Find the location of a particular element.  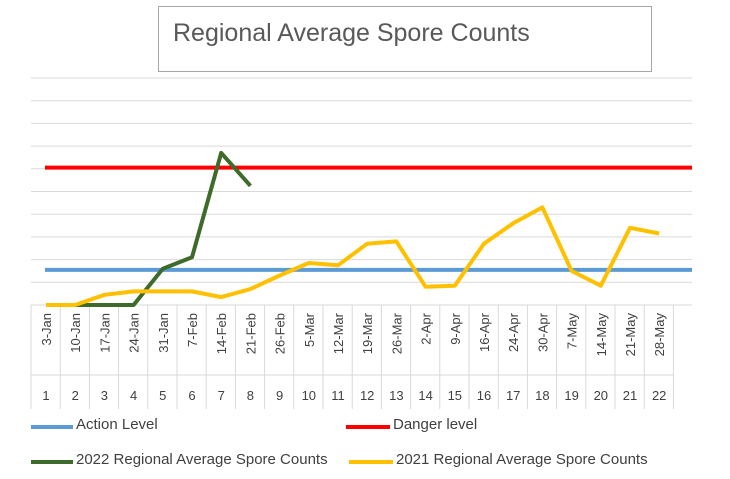

legend-swatch-2022 is located at coordinates (52, 462).